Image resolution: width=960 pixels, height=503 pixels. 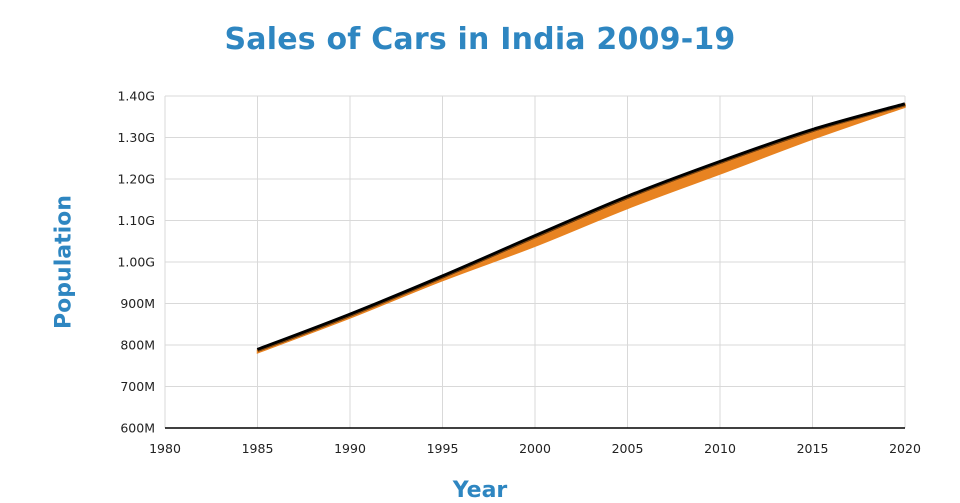 I want to click on x-axis-label: Year, so click(x=480, y=490).